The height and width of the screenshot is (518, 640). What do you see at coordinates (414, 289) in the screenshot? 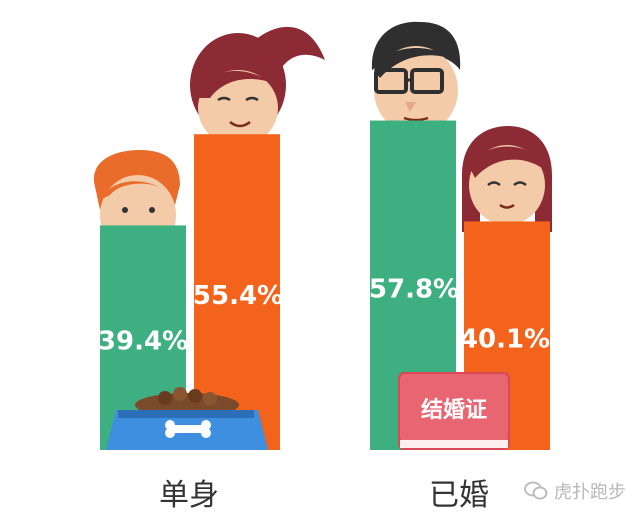
I see `data-label: 57.8%` at bounding box center [414, 289].